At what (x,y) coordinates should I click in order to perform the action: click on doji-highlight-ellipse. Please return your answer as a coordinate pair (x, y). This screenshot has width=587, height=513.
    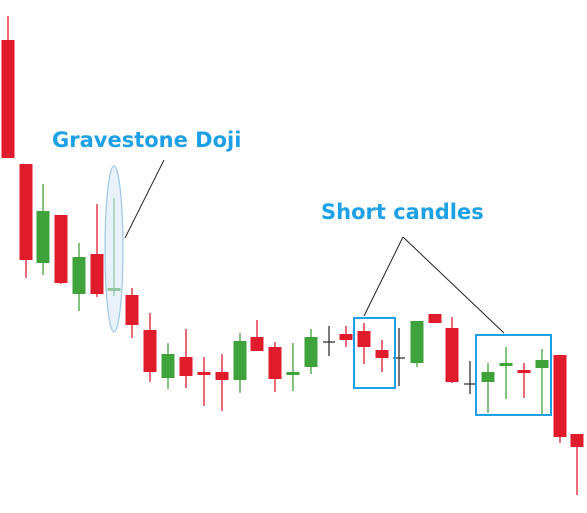
    Looking at the image, I should click on (114, 249).